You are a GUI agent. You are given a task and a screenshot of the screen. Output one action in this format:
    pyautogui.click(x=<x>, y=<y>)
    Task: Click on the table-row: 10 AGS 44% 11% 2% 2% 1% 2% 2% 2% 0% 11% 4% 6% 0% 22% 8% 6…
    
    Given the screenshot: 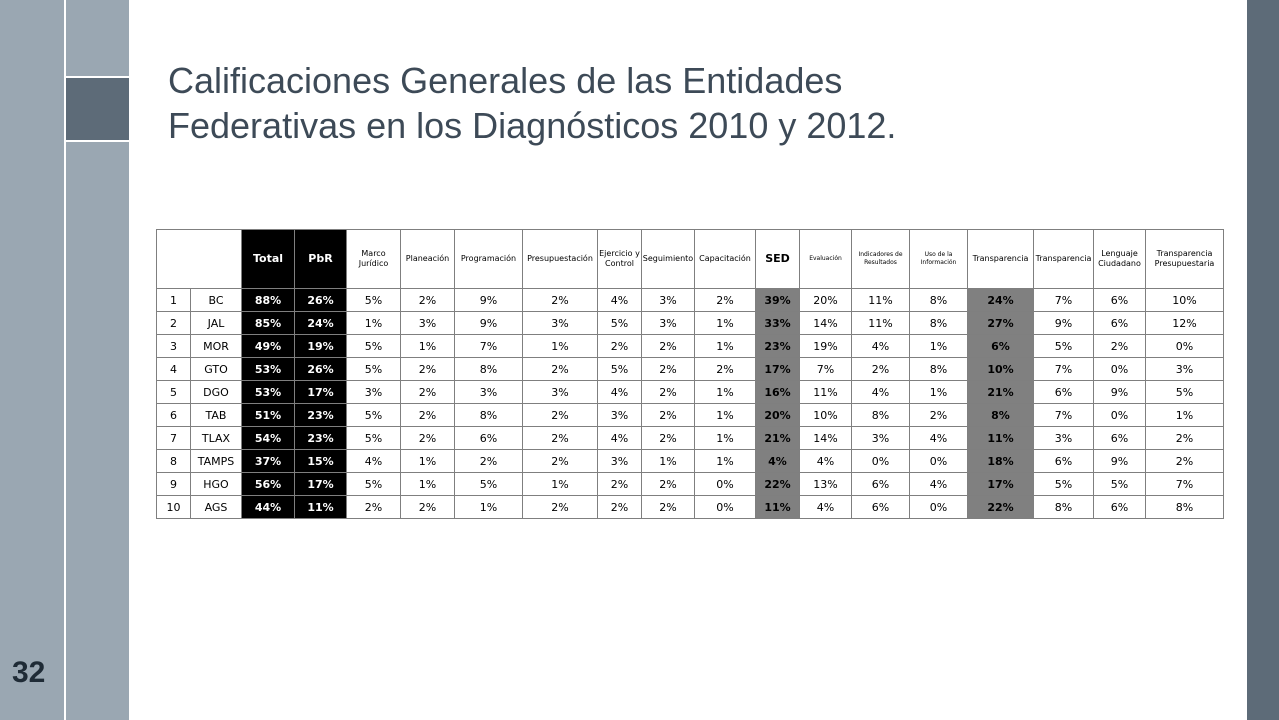 What is the action you would take?
    pyautogui.click(x=690, y=507)
    